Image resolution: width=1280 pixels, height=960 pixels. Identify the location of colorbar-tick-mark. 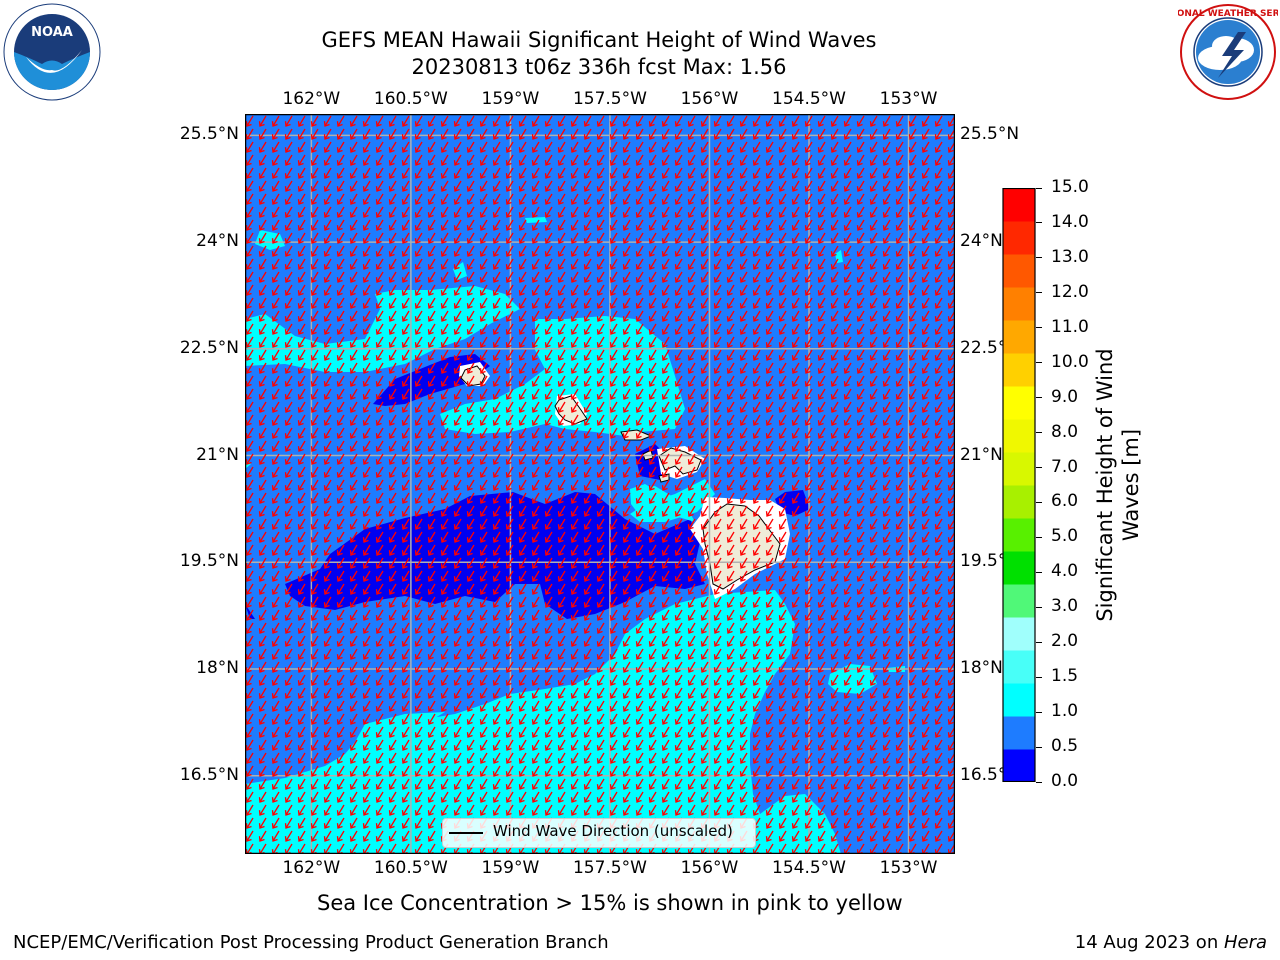
(1039, 363).